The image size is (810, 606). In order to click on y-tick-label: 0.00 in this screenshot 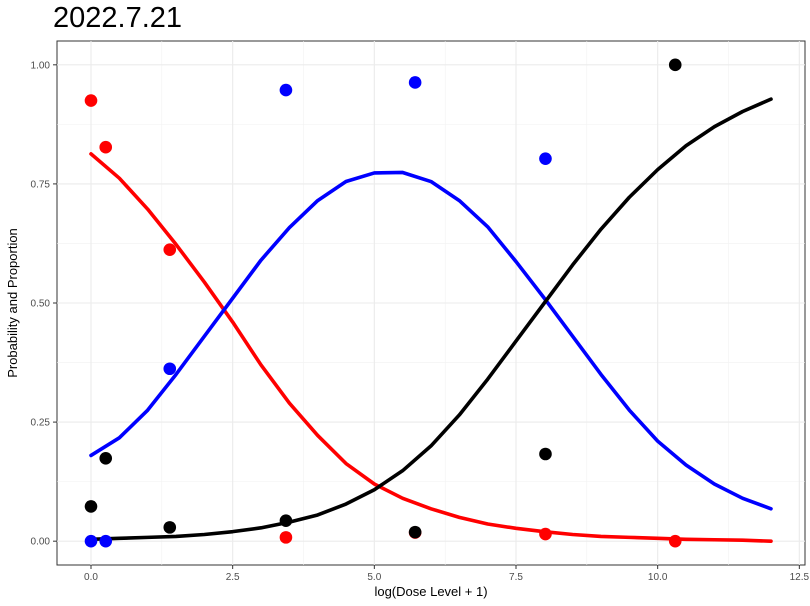, I will do `click(41, 542)`.